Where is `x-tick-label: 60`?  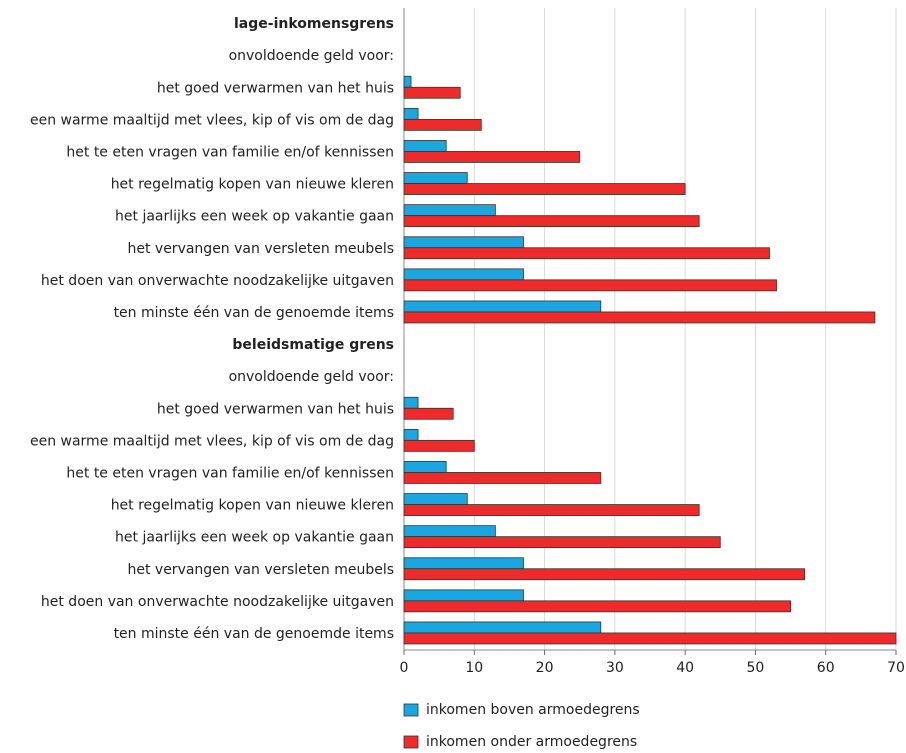
x-tick-label: 60 is located at coordinates (826, 668).